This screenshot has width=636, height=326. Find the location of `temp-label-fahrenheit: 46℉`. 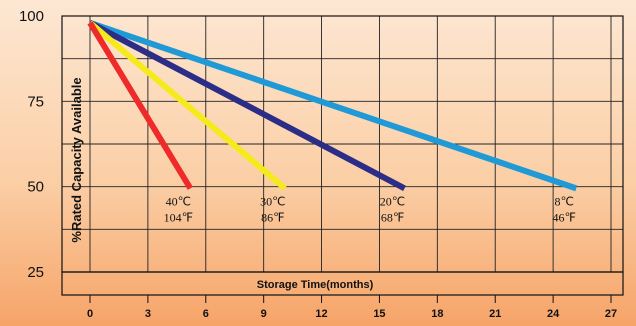

temp-label-fahrenheit: 46℉ is located at coordinates (564, 217).